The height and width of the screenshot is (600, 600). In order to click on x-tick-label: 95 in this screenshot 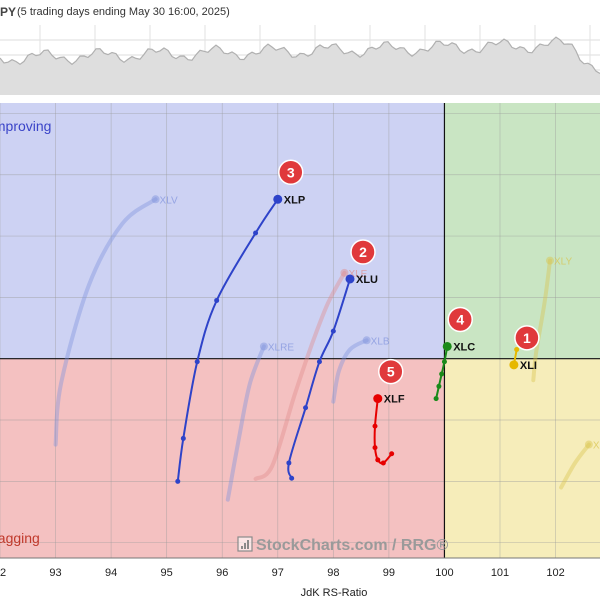, I will do `click(167, 573)`.